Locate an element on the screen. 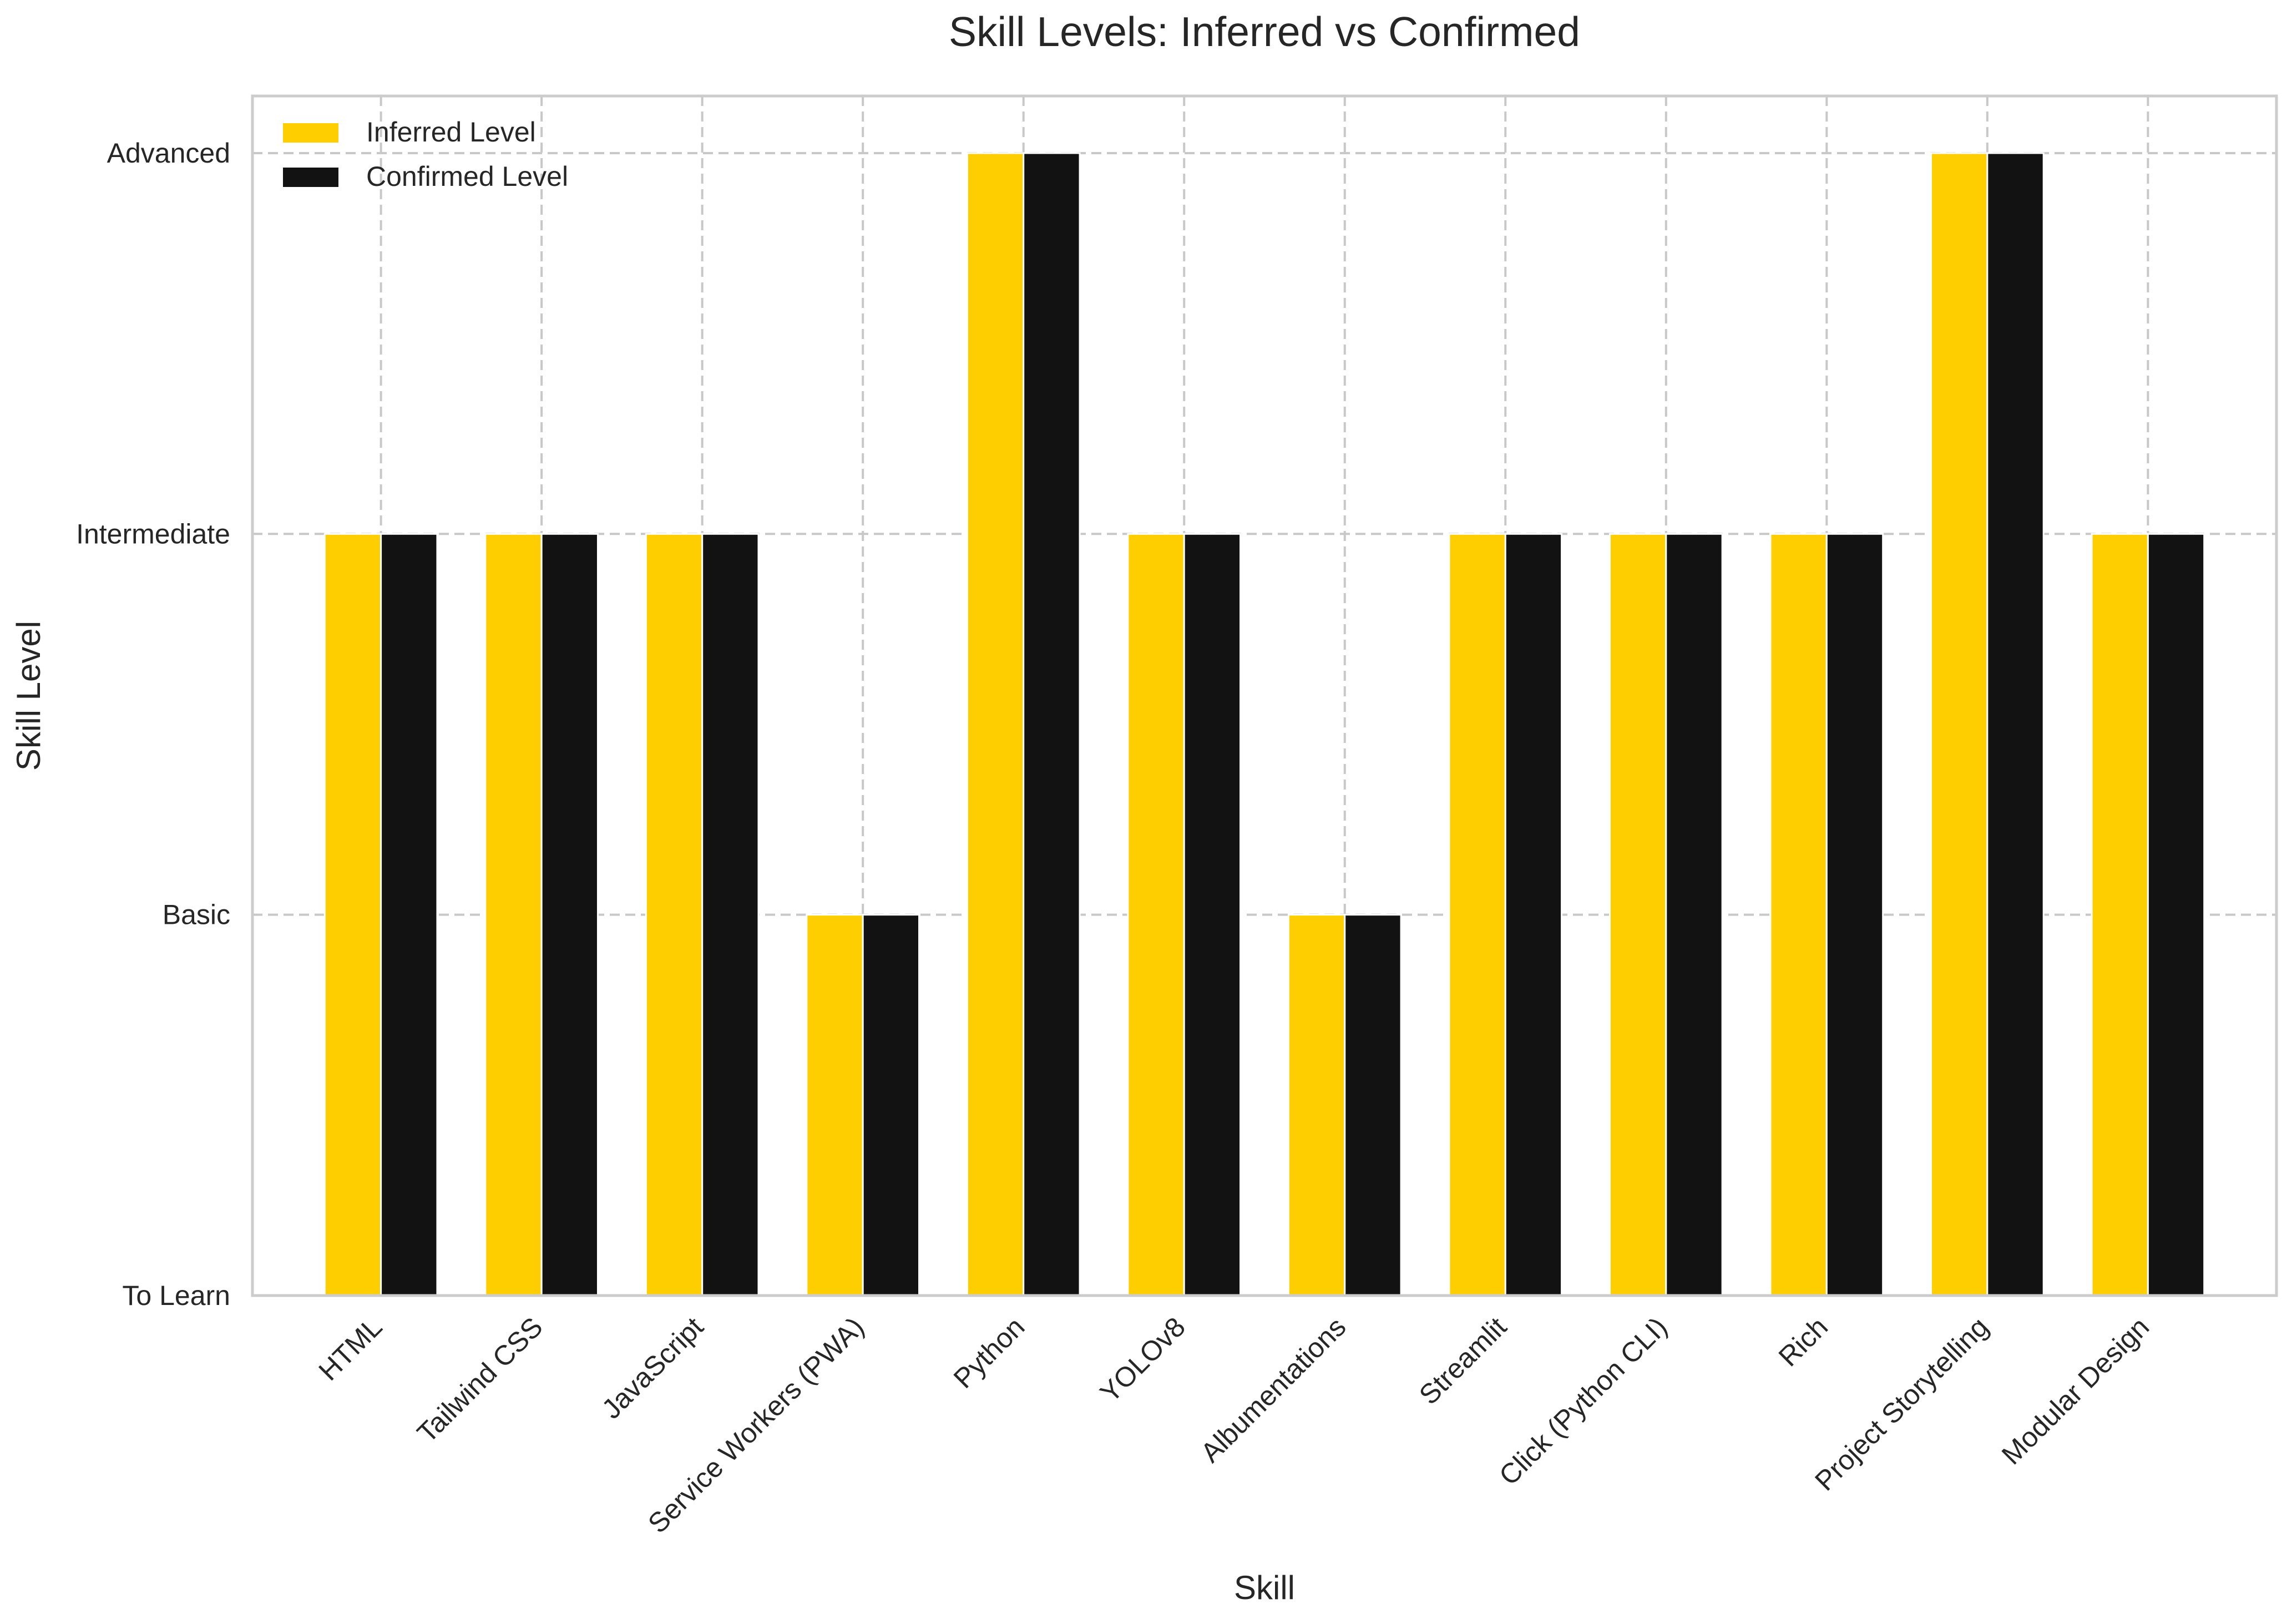  y-tick-label: Intermediate is located at coordinates (153, 533).